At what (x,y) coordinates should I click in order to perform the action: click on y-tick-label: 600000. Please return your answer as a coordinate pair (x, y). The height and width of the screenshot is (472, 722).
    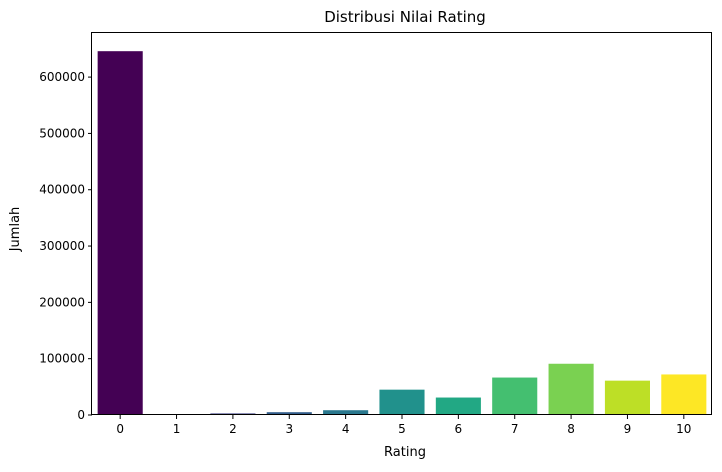
    Looking at the image, I should click on (62, 77).